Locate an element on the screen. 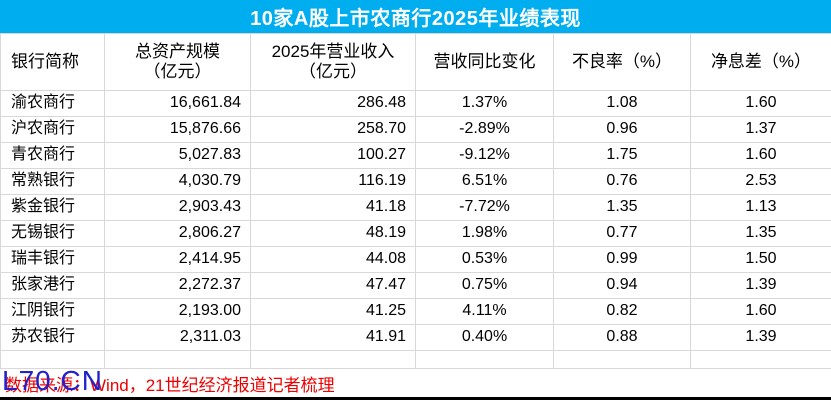 This screenshot has height=402, width=831. value-cell: 1.50 is located at coordinates (760, 259).